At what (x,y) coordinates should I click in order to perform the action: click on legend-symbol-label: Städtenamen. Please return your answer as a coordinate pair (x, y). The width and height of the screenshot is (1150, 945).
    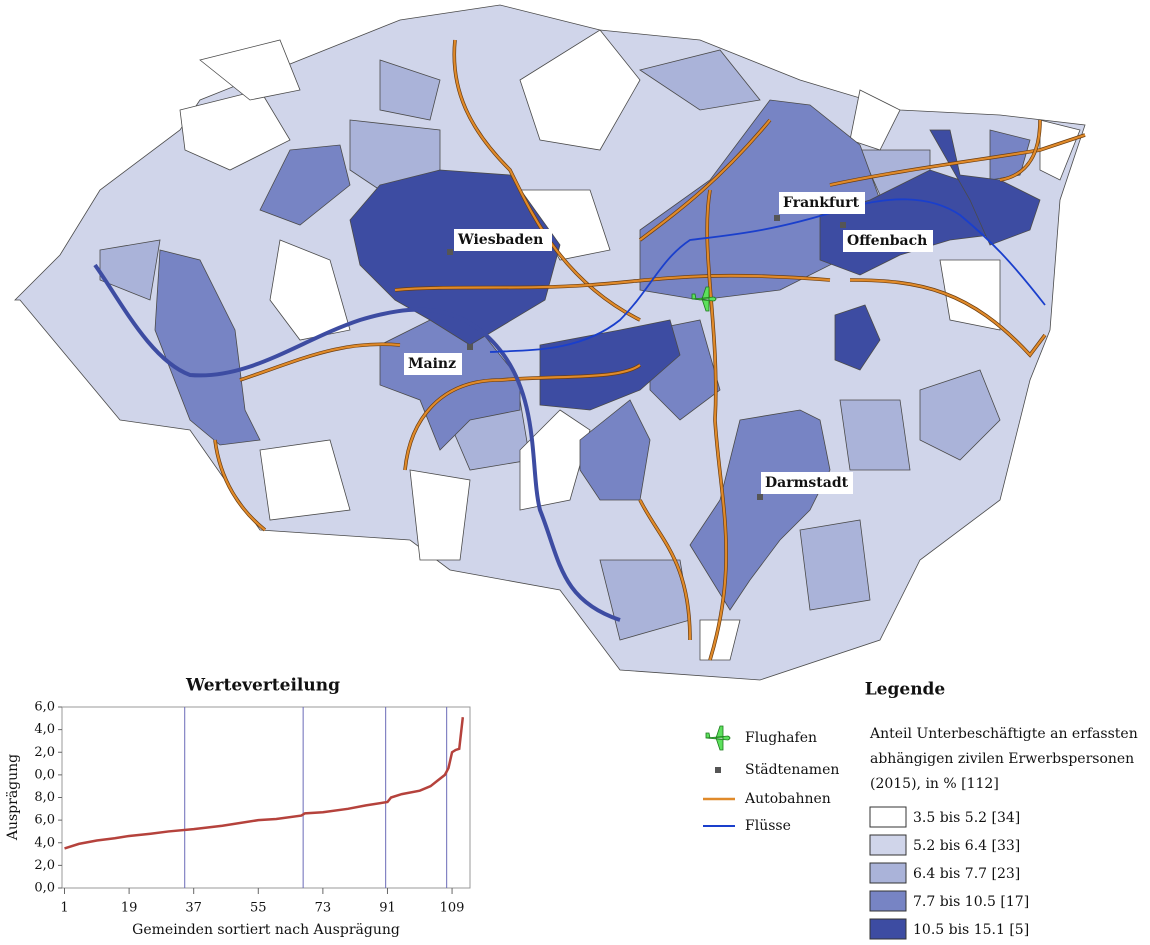
    Looking at the image, I should click on (792, 770).